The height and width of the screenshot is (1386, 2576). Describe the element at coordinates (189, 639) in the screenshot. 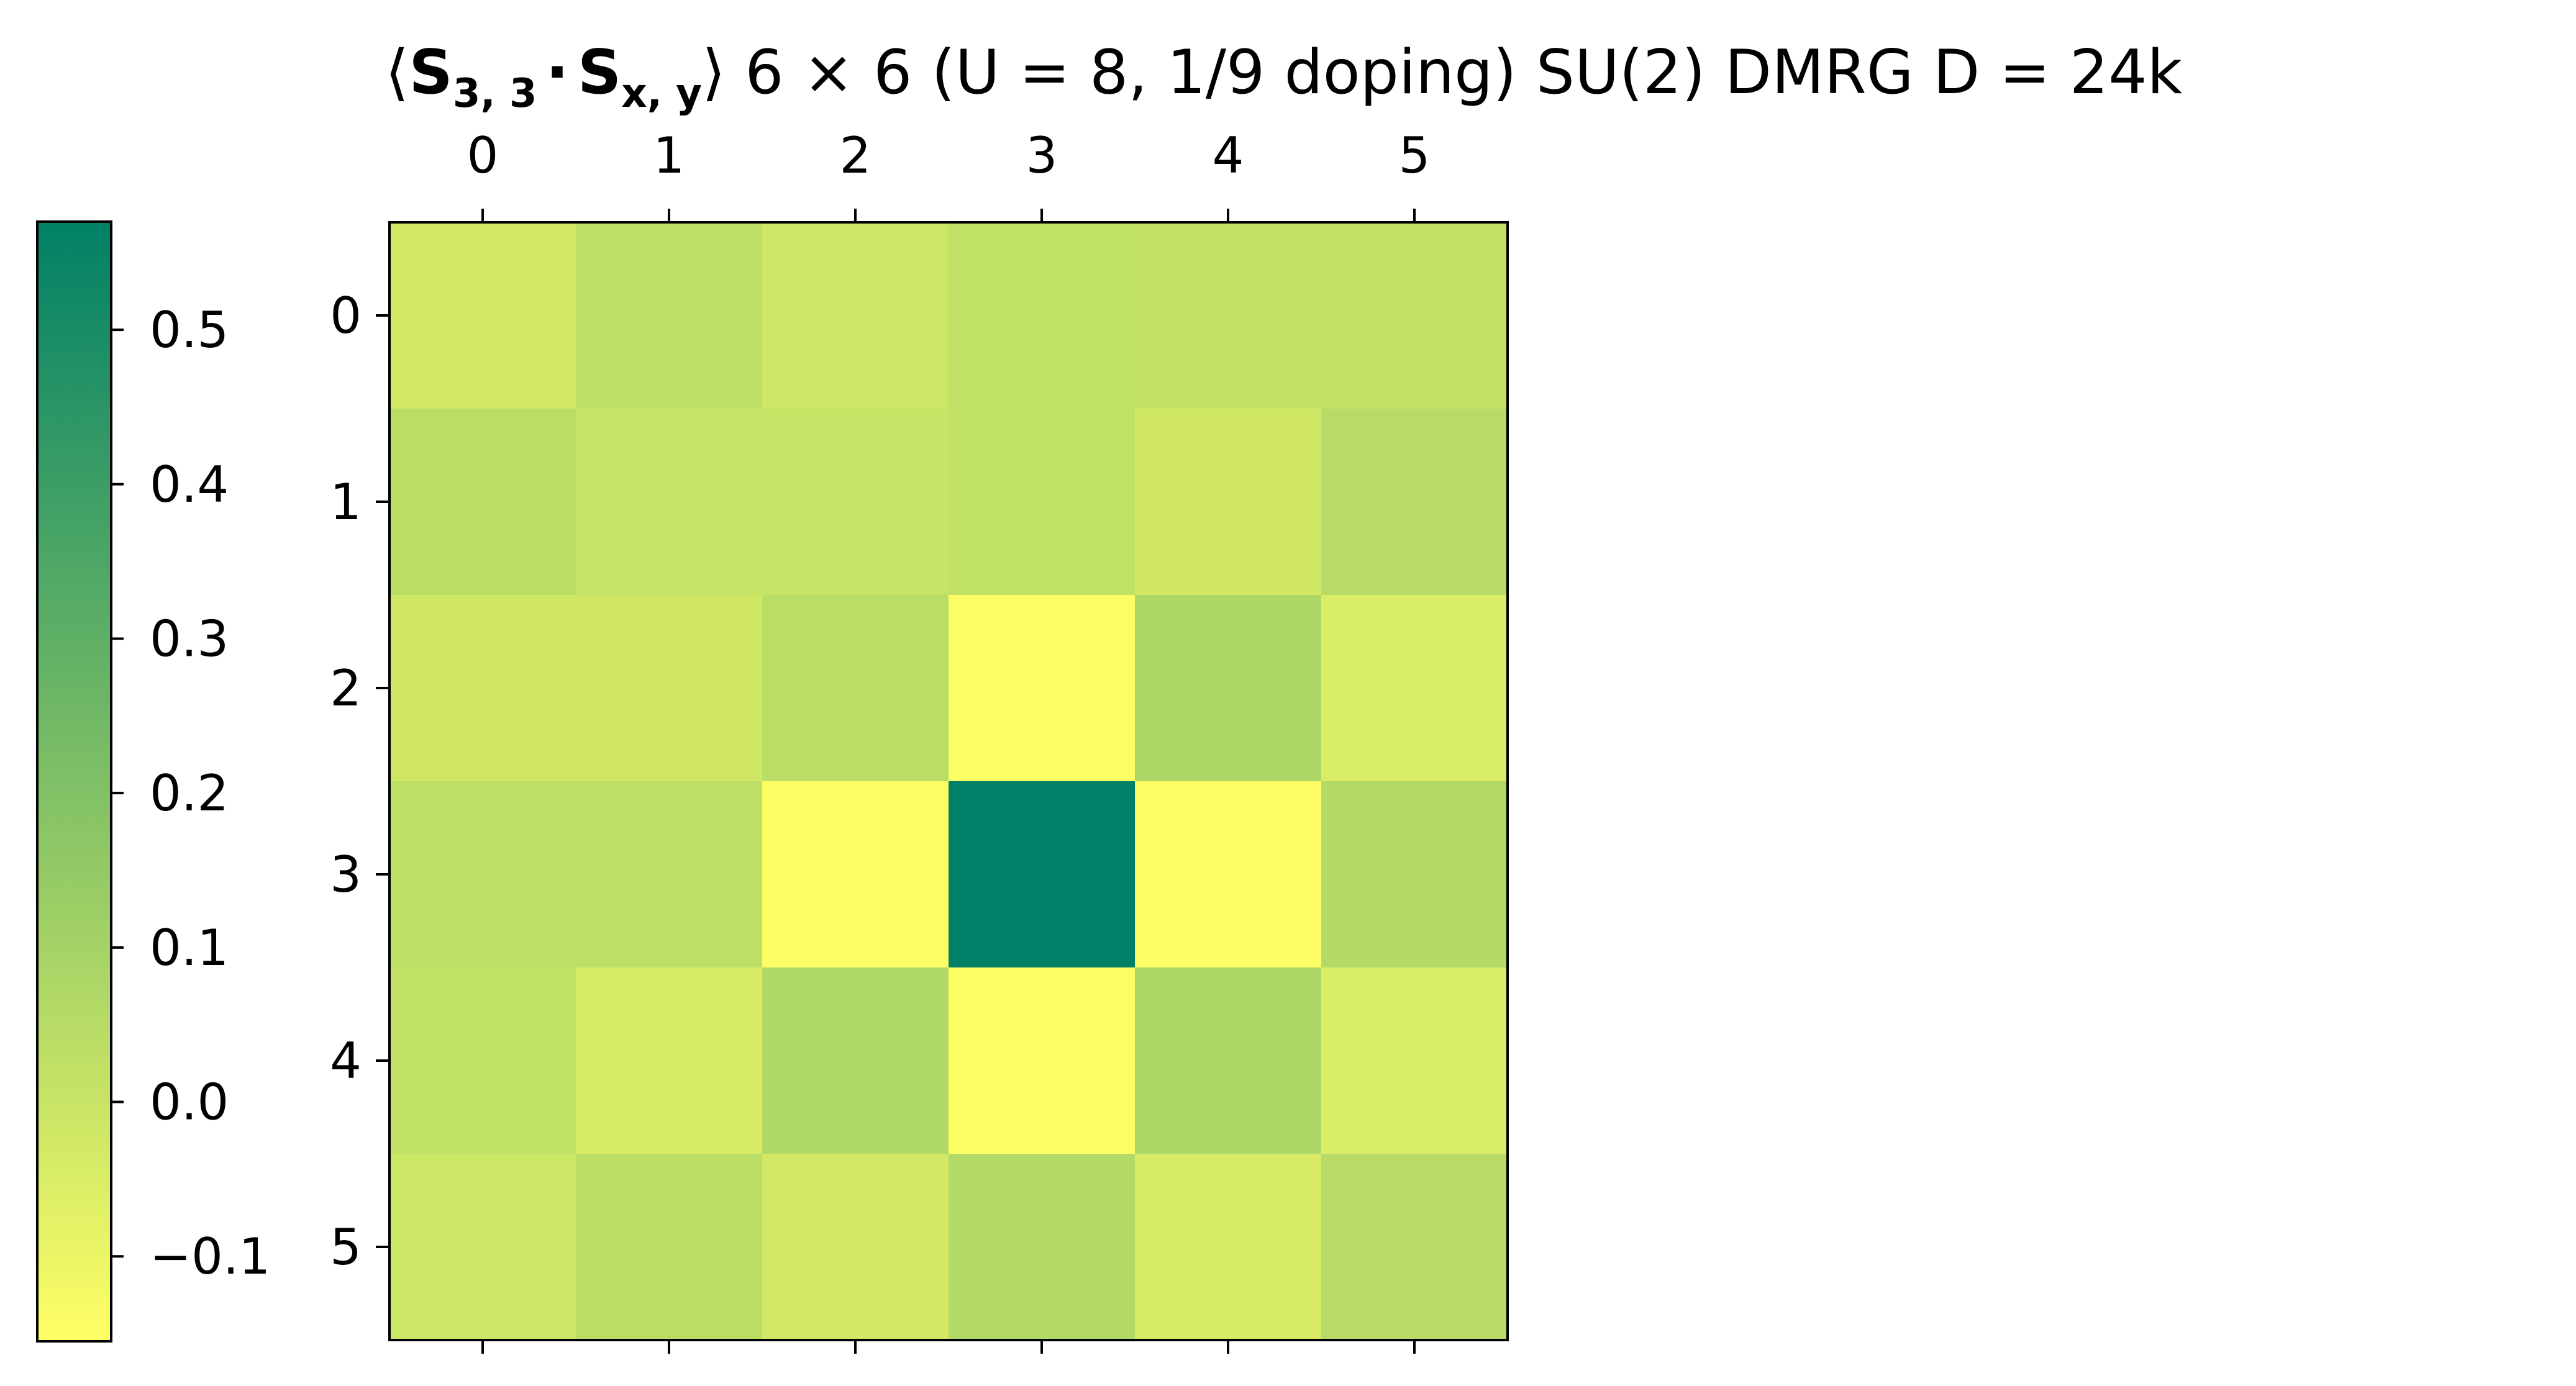

I see `colorbar-tick-label-2: 0.3` at that location.